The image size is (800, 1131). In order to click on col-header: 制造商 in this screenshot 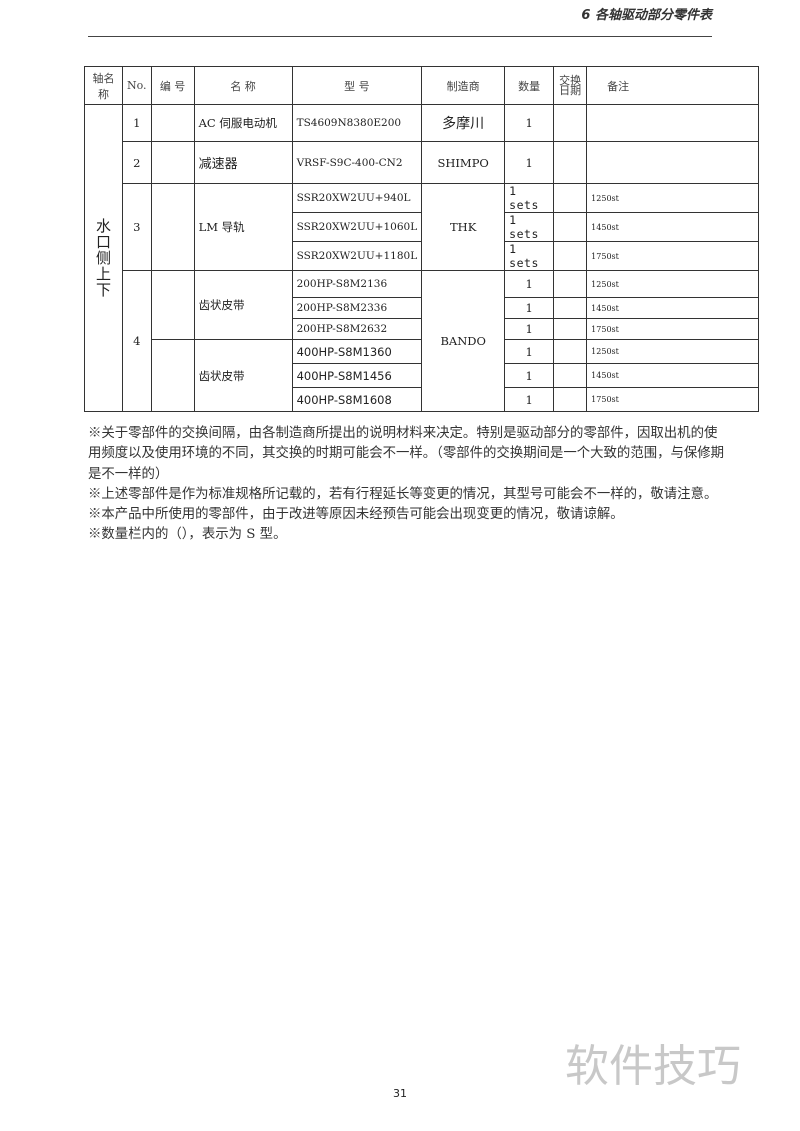, I will do `click(463, 85)`.